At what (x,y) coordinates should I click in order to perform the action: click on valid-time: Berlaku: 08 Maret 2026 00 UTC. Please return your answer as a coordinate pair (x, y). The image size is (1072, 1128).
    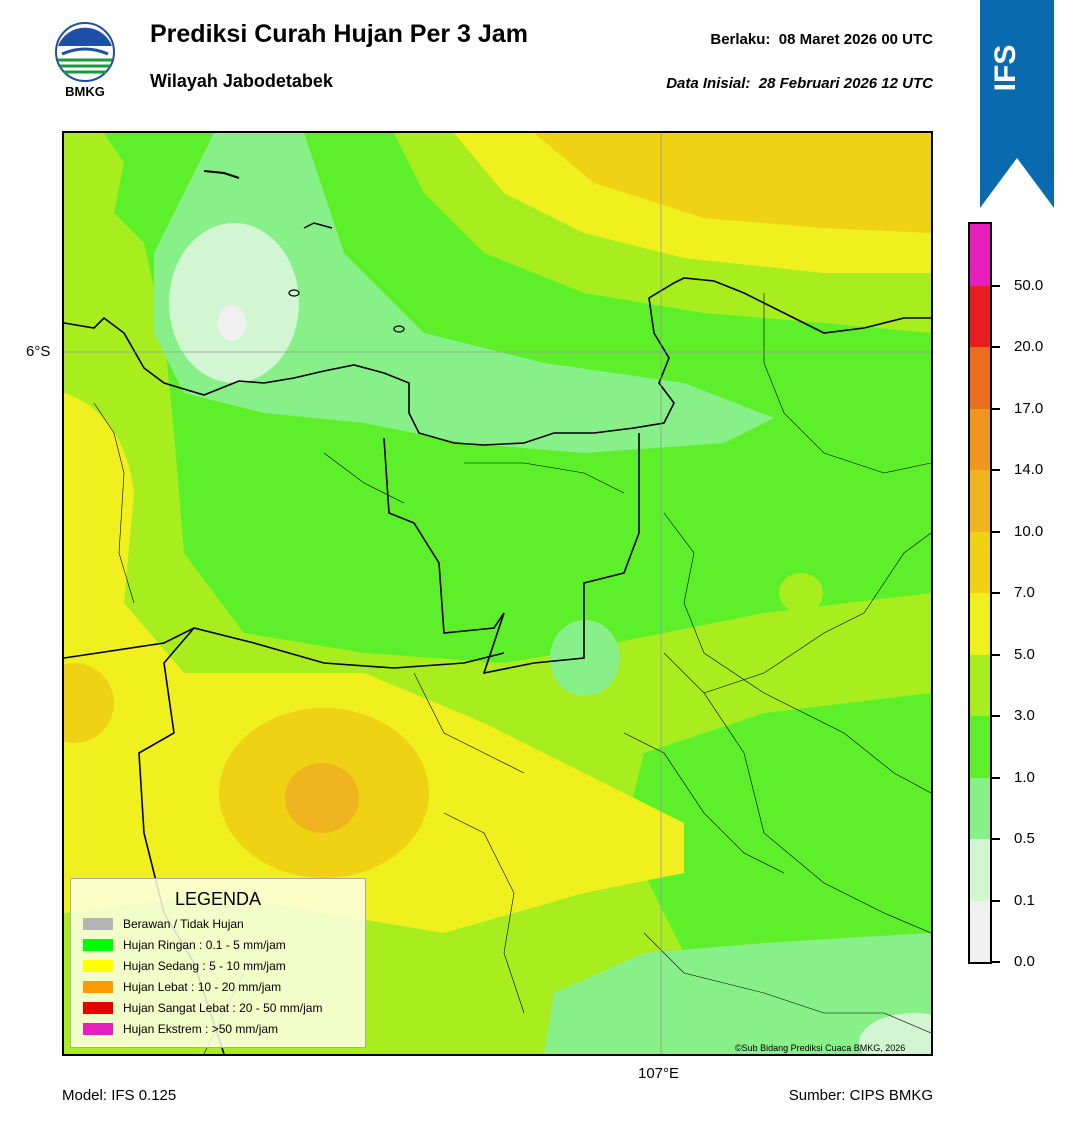
    Looking at the image, I should click on (821, 39).